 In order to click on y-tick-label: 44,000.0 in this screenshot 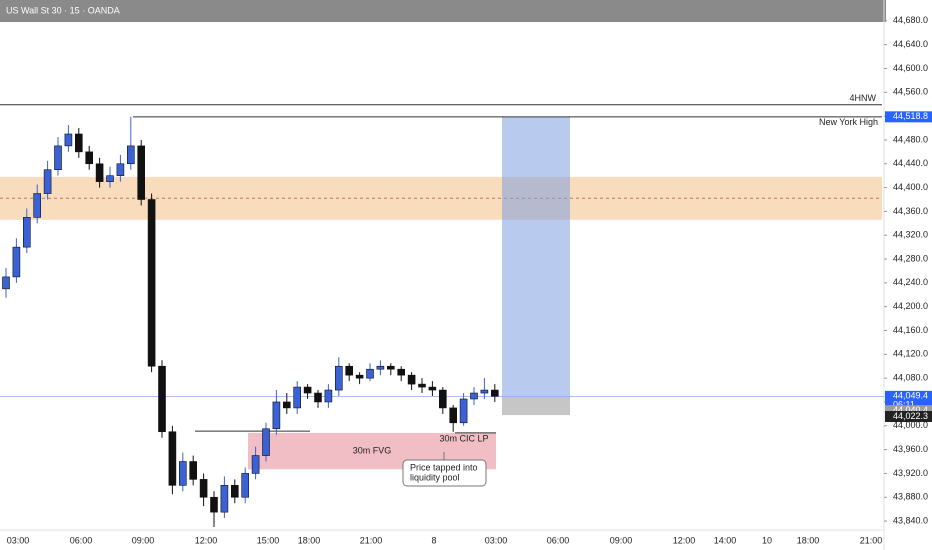, I will do `click(910, 425)`.